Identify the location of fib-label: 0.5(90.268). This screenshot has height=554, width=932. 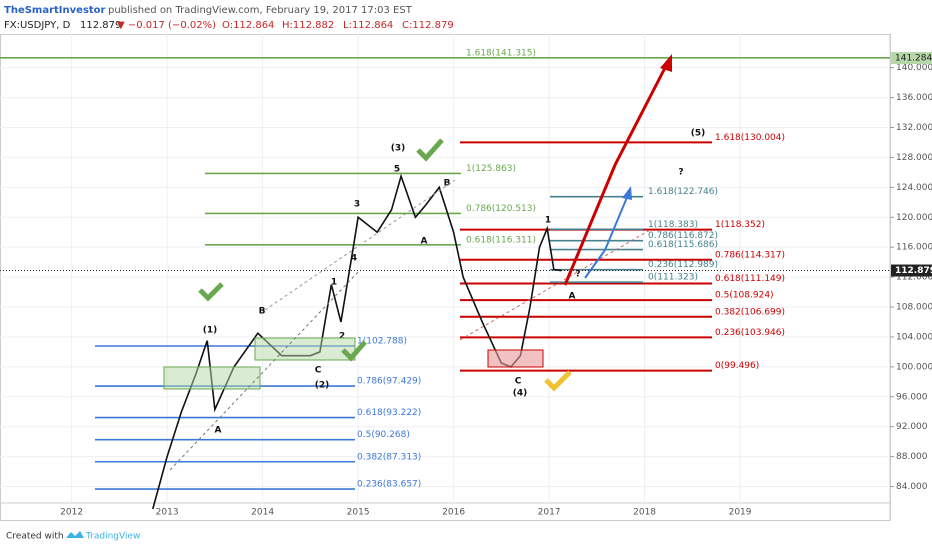
(383, 435).